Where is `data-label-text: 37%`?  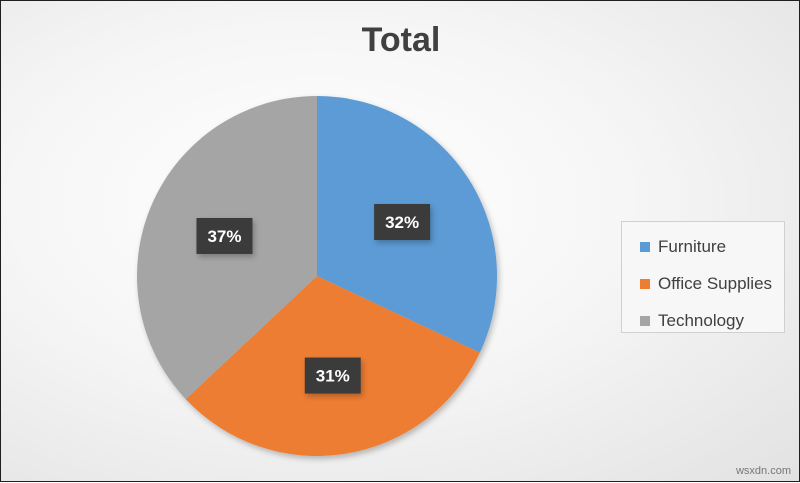
data-label-text: 37% is located at coordinates (224, 236).